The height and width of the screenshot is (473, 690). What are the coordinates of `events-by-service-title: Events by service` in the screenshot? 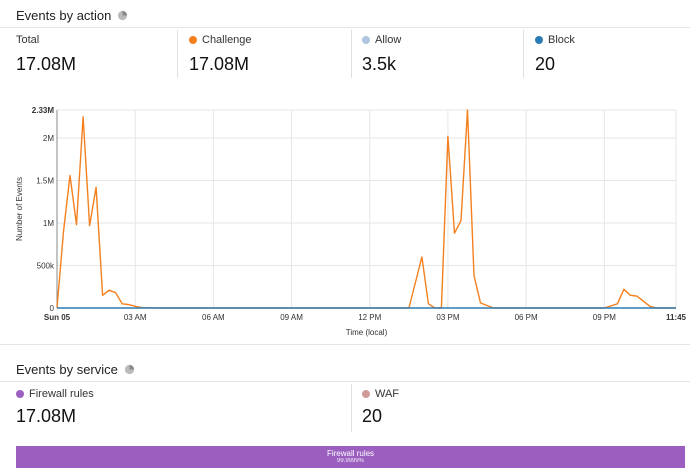 It's located at (75, 369).